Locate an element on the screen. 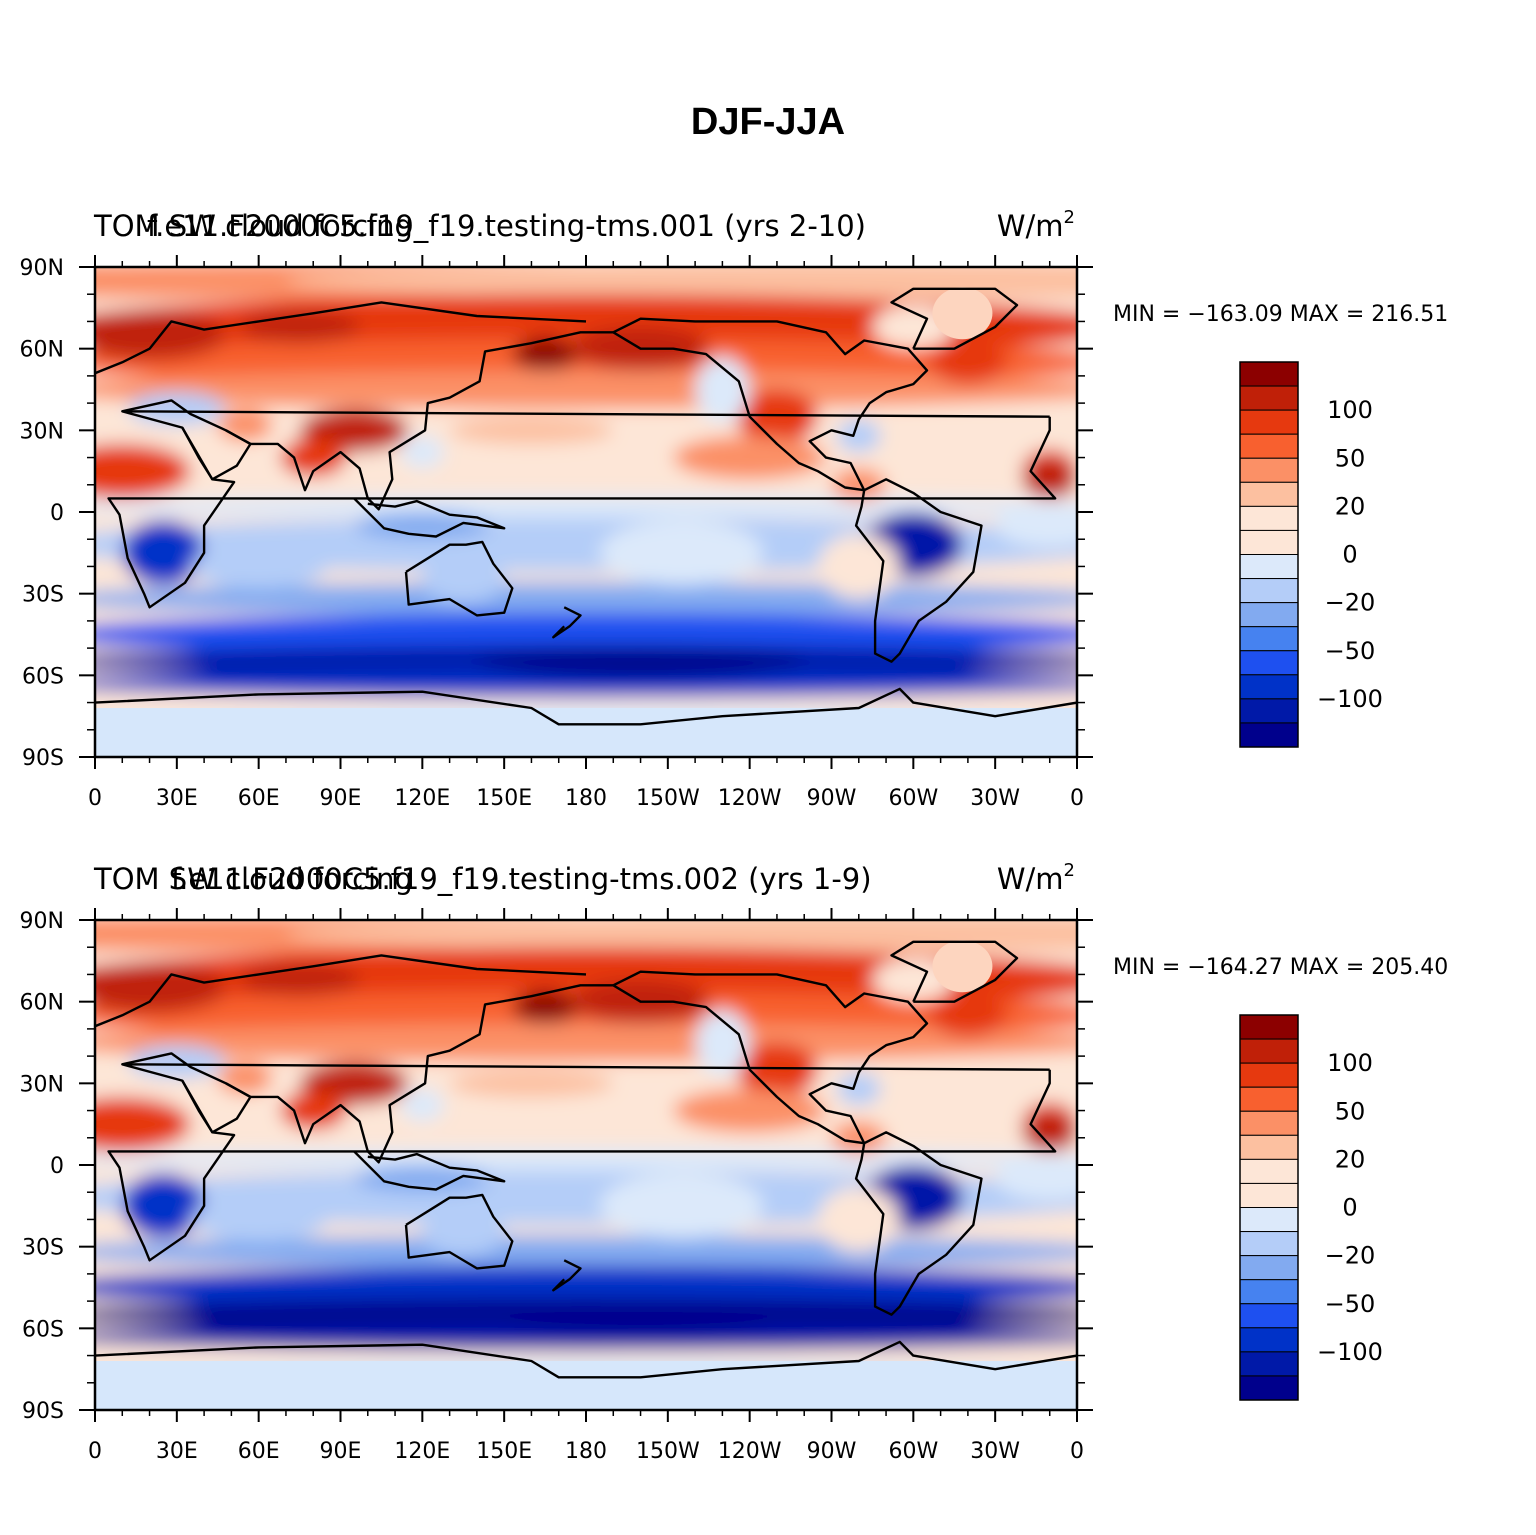 This screenshot has height=1535, width=1536. x-tick-label: 180 is located at coordinates (586, 798).